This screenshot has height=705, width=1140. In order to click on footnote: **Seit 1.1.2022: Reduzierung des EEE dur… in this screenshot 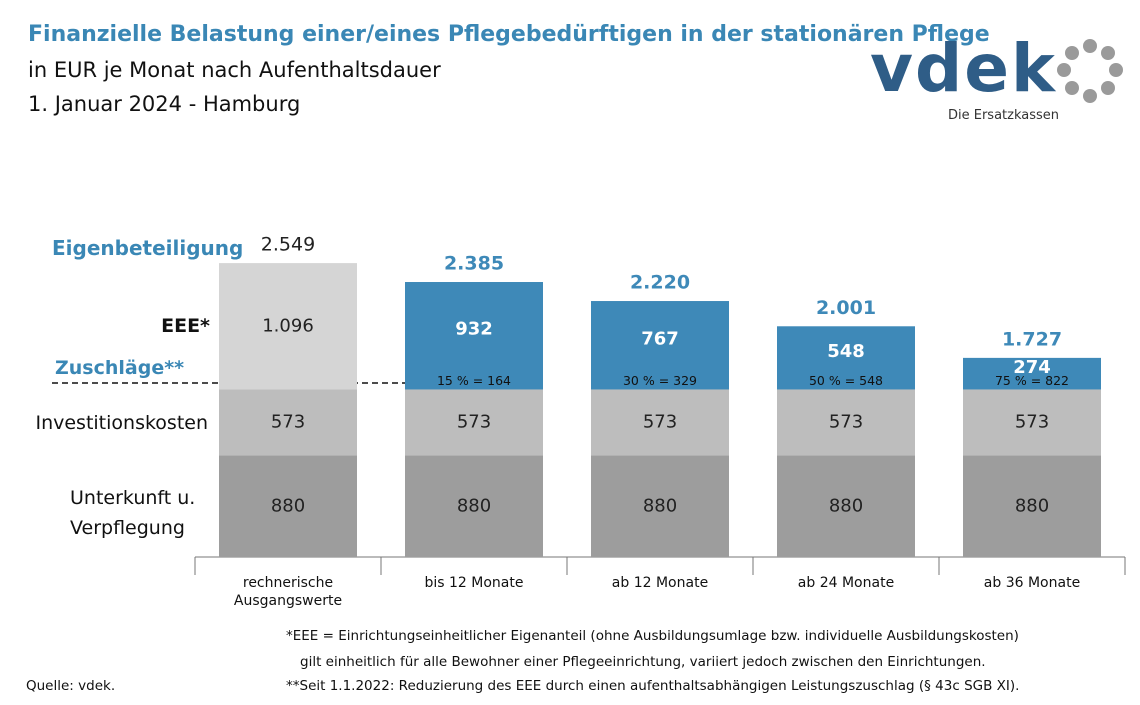, I will do `click(653, 686)`.